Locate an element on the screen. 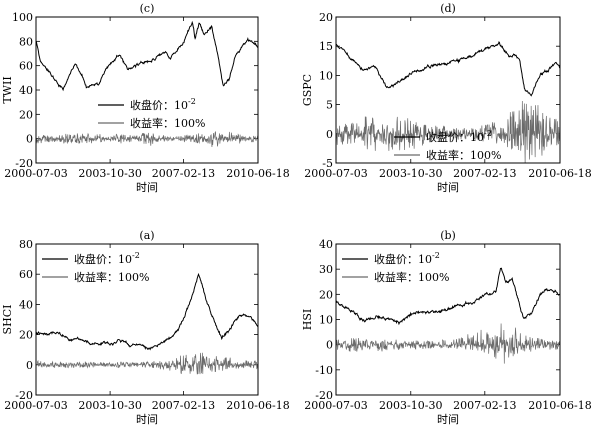 The height and width of the screenshot is (435, 592). y-axis-label: GSPC is located at coordinates (307, 90).